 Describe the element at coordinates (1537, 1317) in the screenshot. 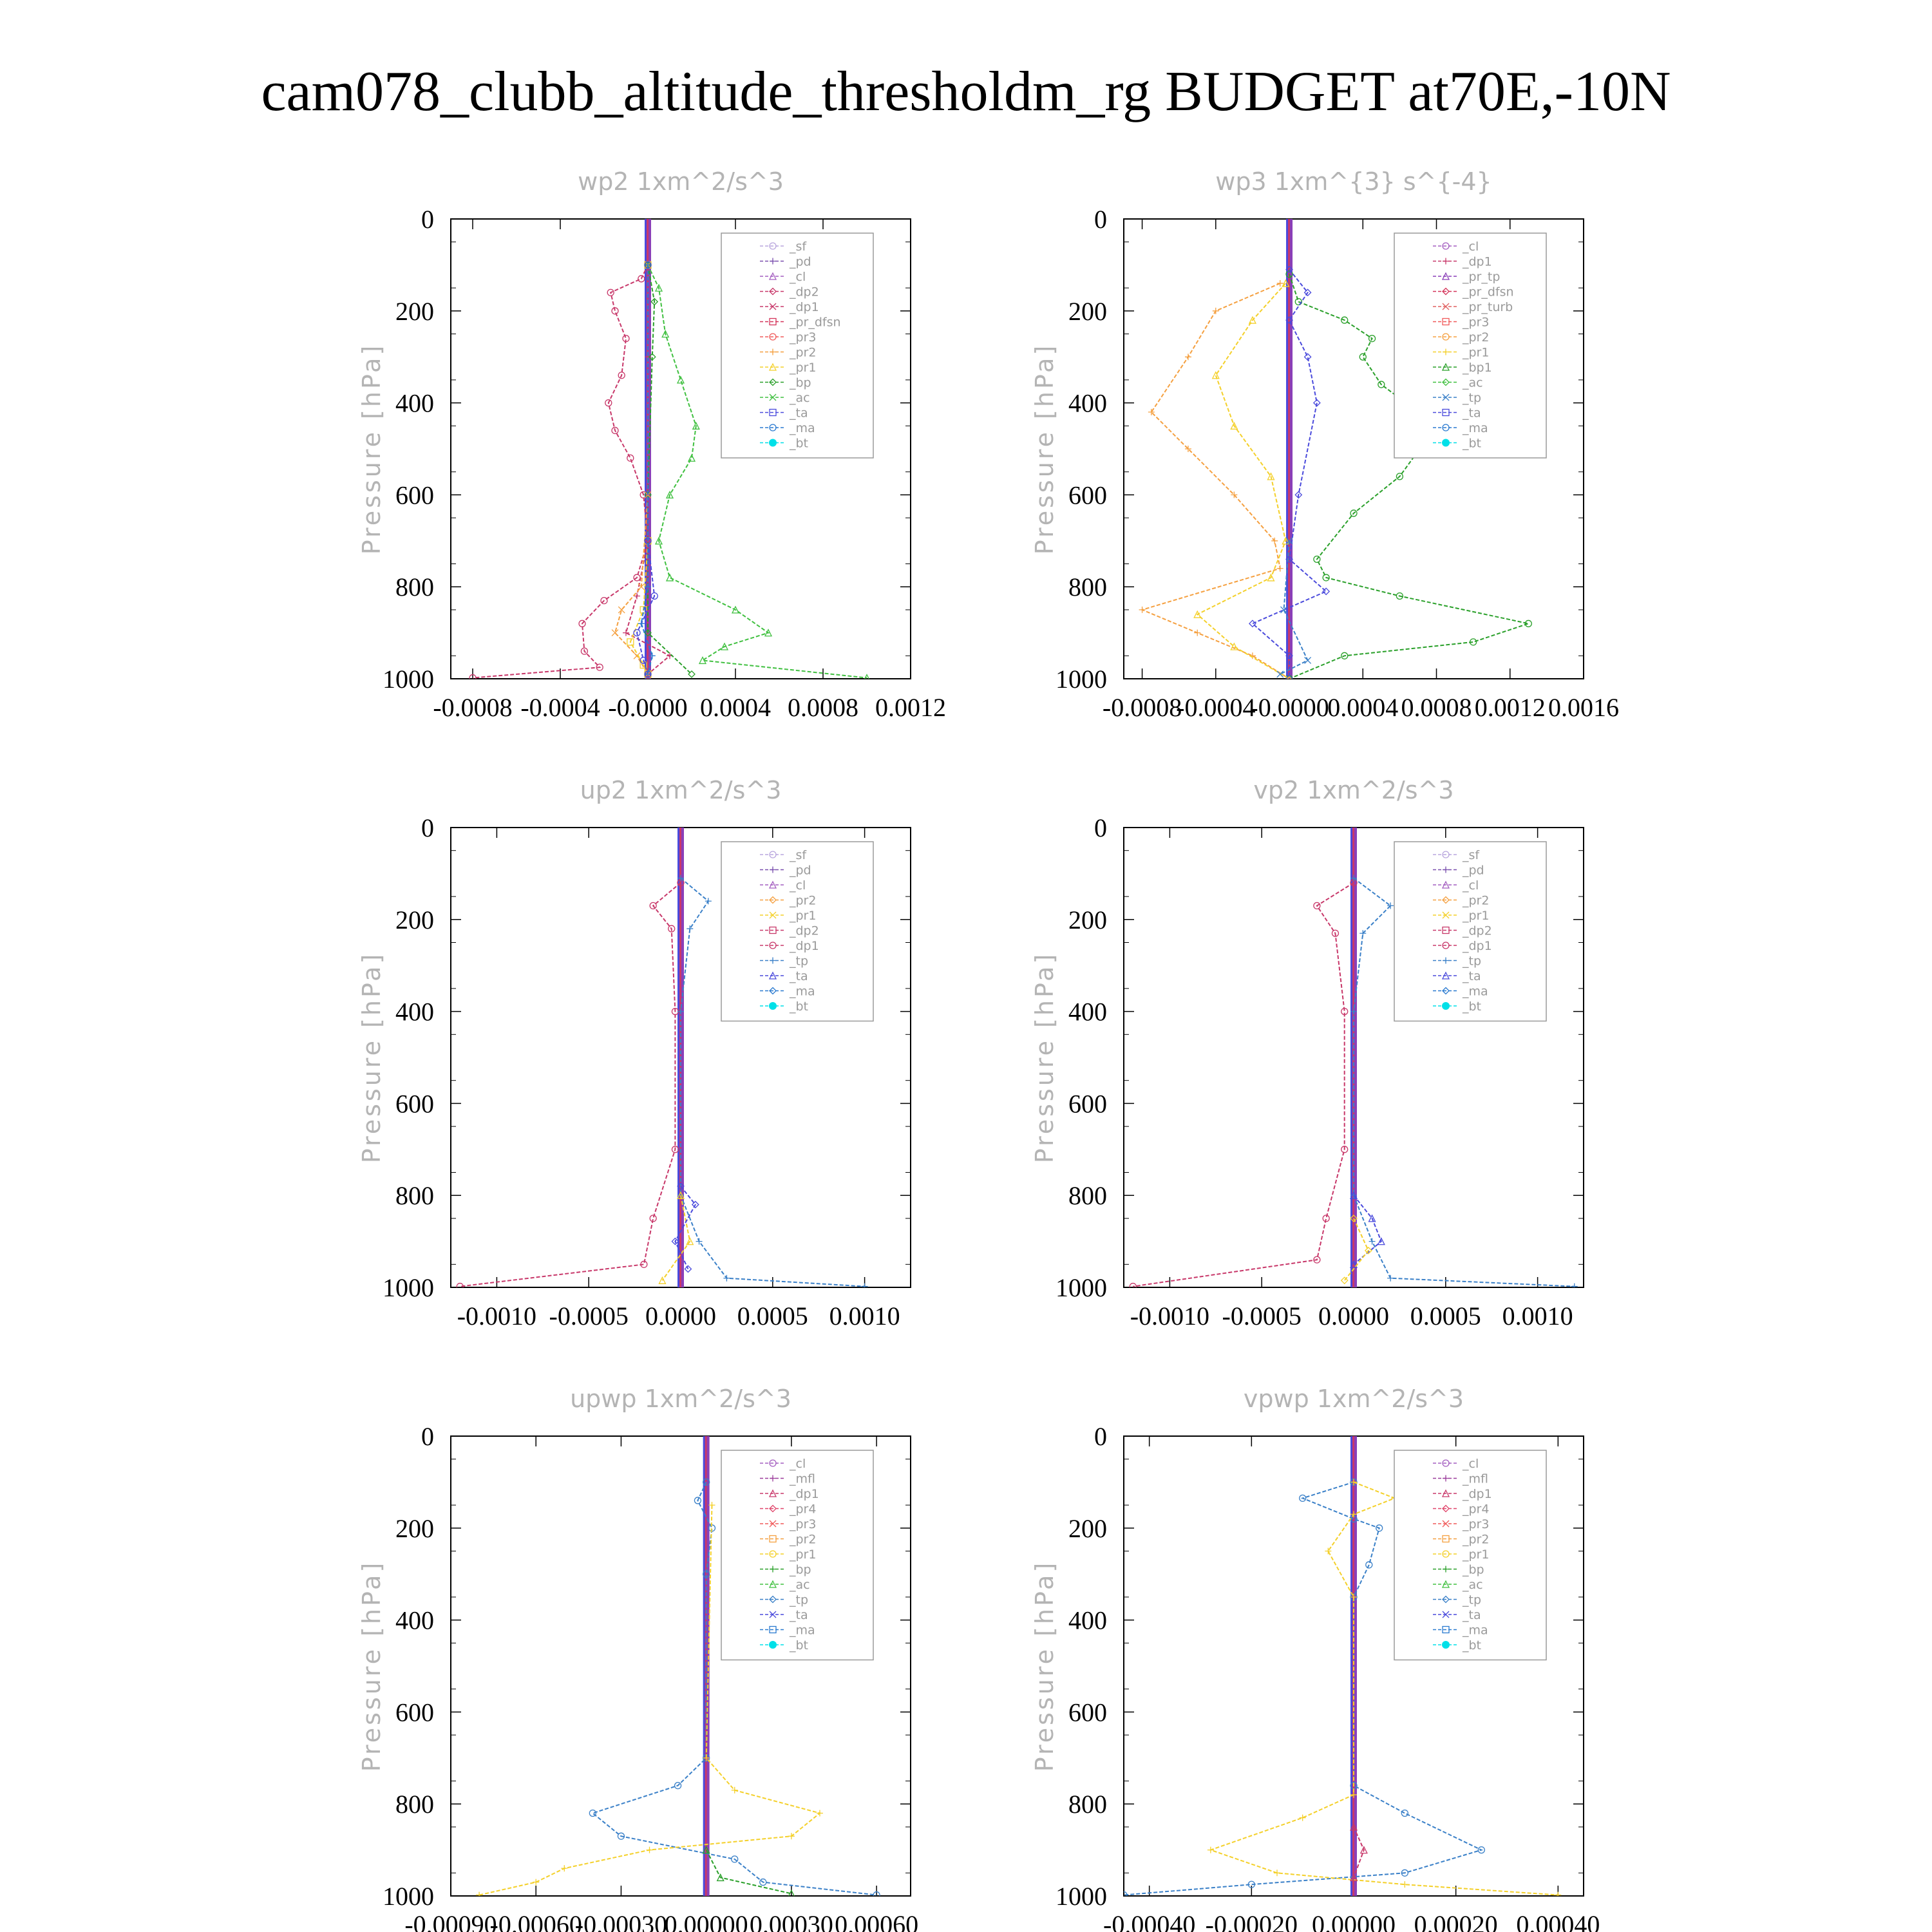

I see `x-tick-label: 0.0010` at that location.